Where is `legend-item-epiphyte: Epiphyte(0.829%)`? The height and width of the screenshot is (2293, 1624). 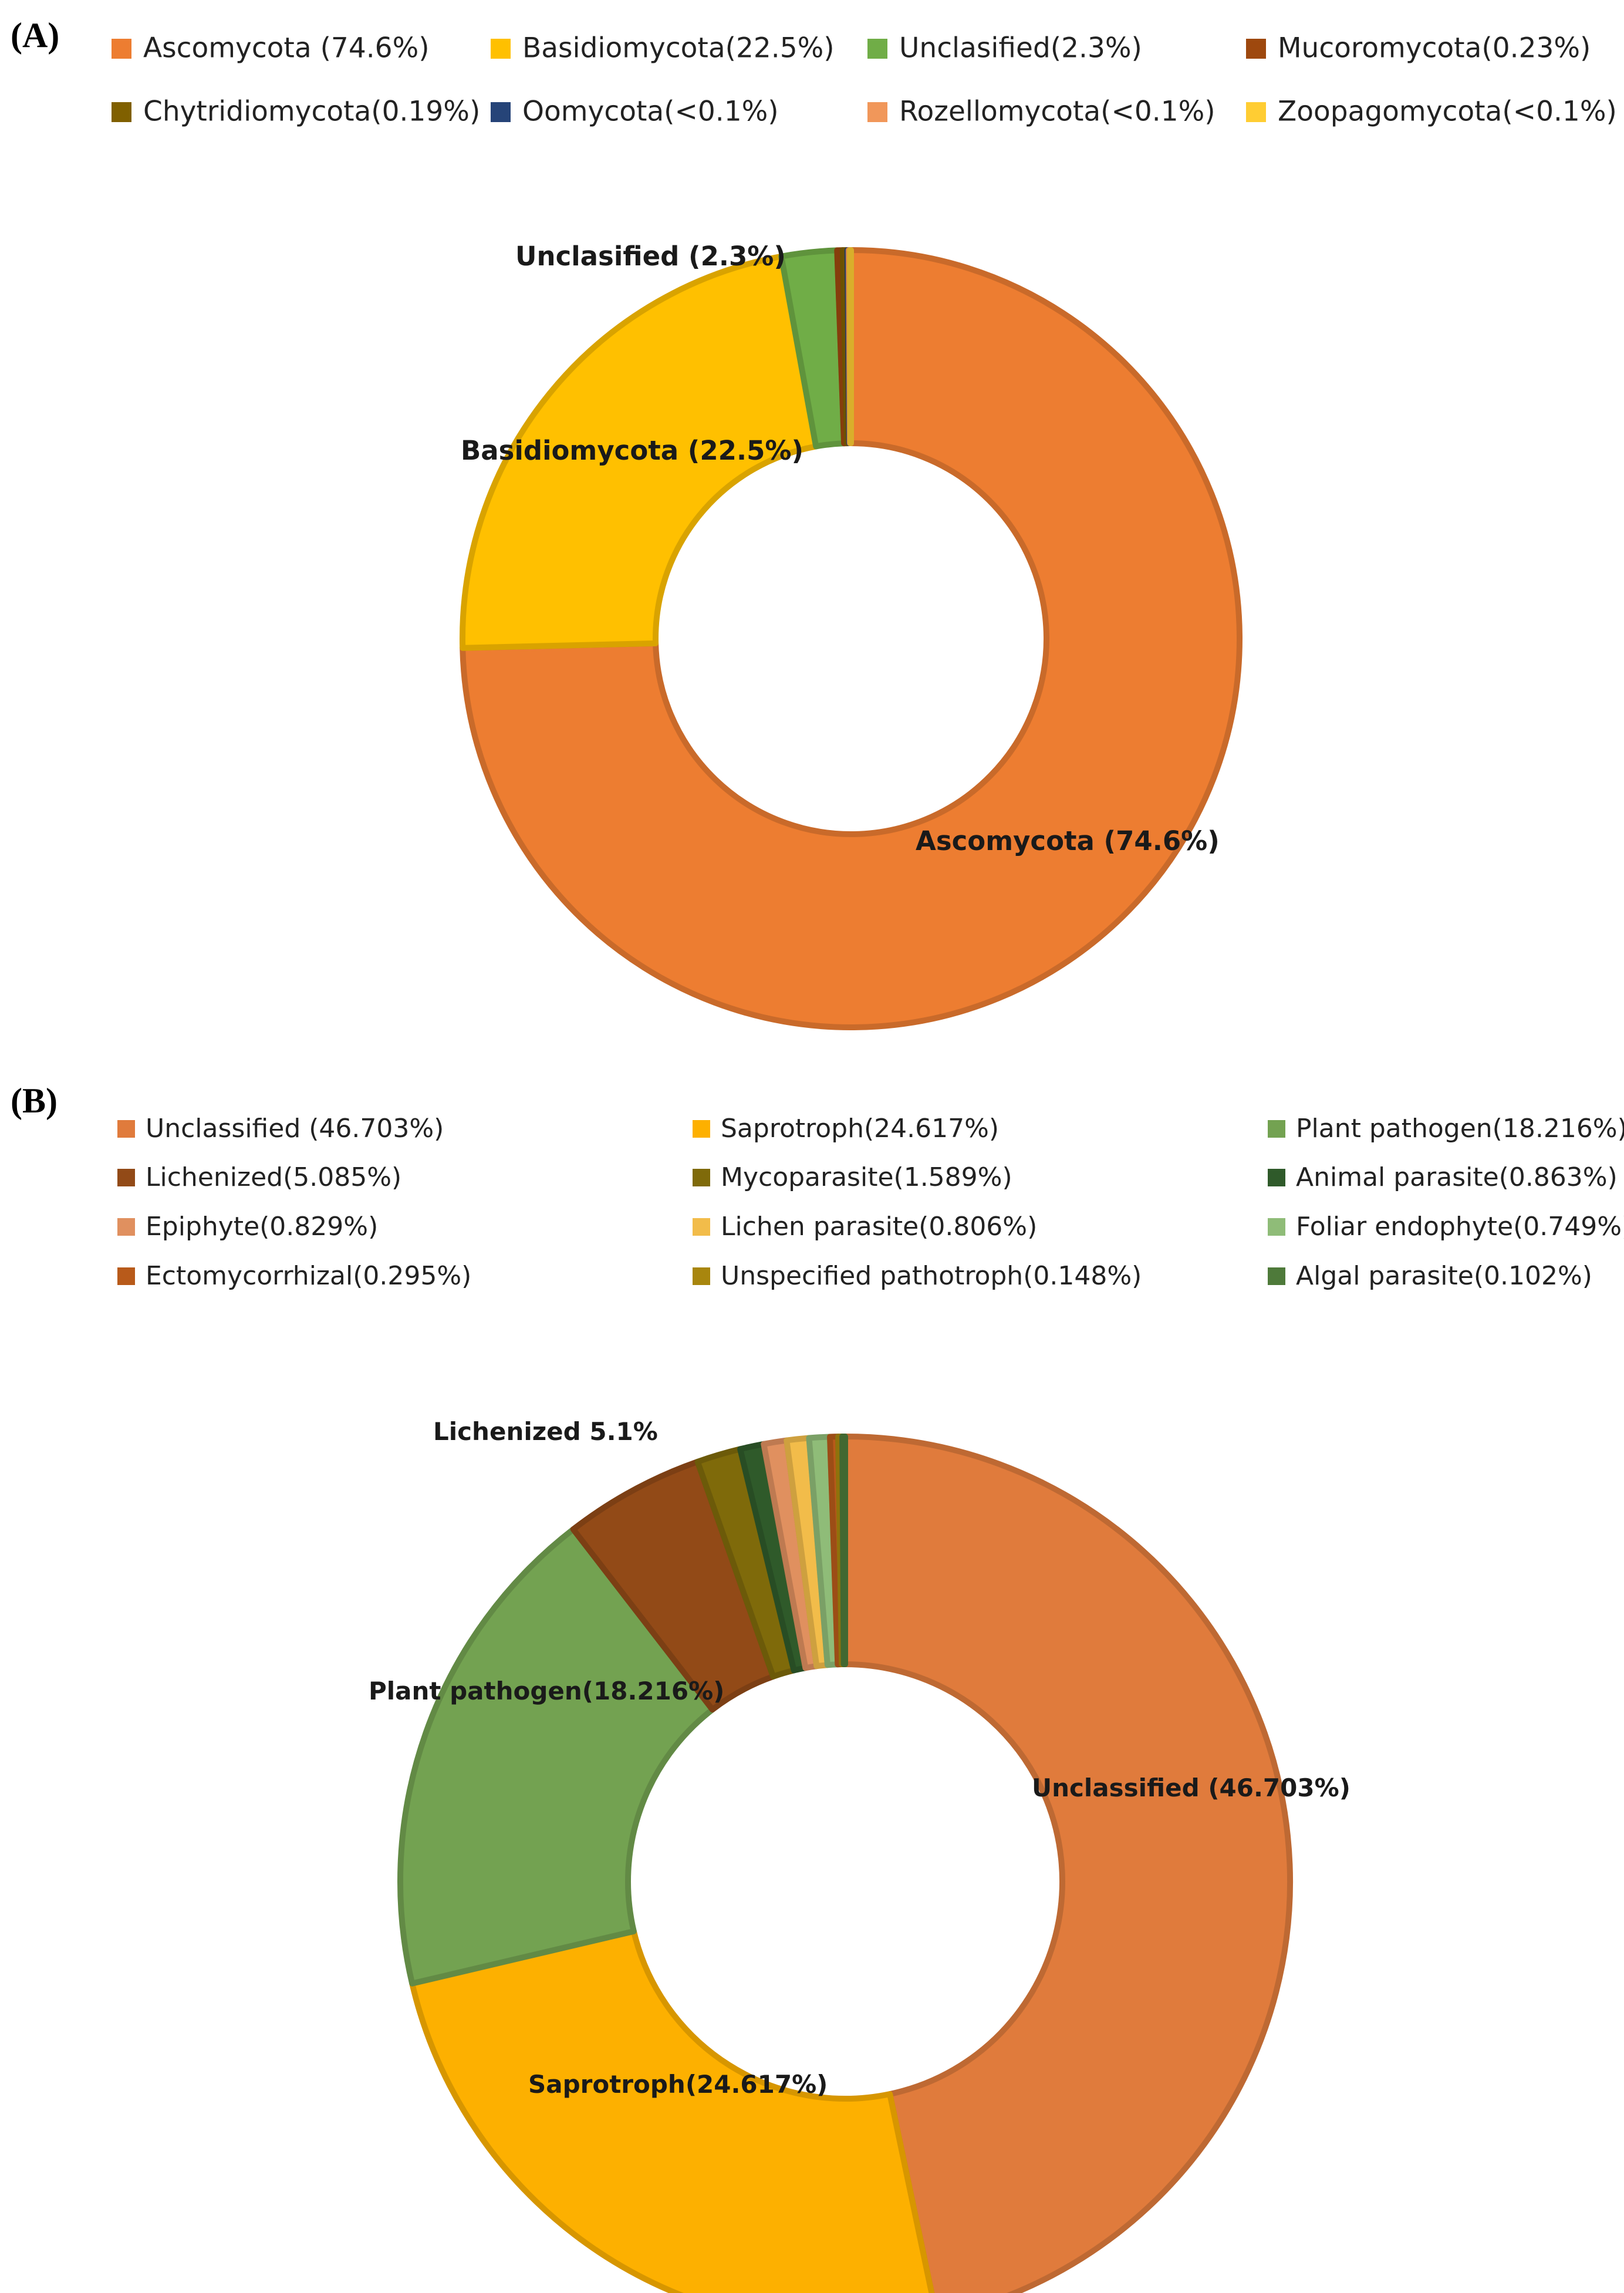 legend-item-epiphyte: Epiphyte(0.829%) is located at coordinates (247, 1227).